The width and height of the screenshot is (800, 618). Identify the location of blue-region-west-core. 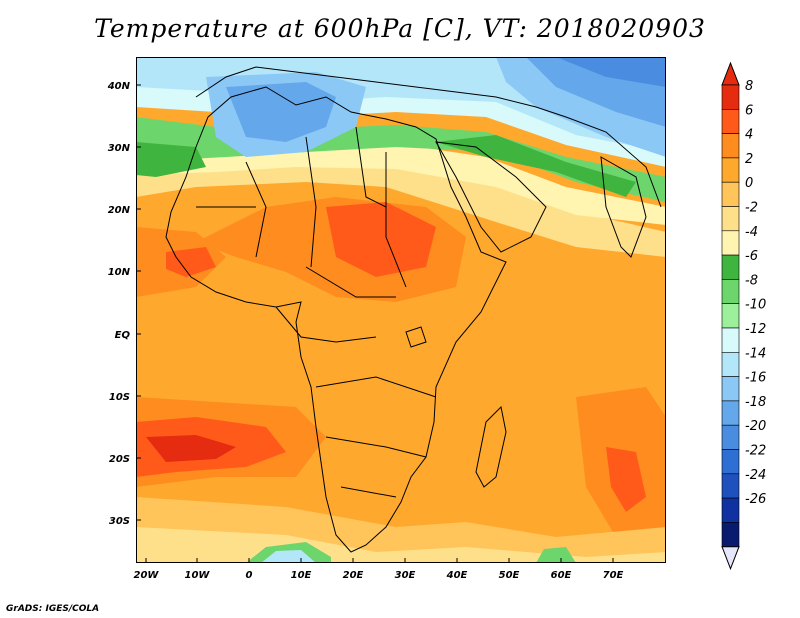
(281, 112).